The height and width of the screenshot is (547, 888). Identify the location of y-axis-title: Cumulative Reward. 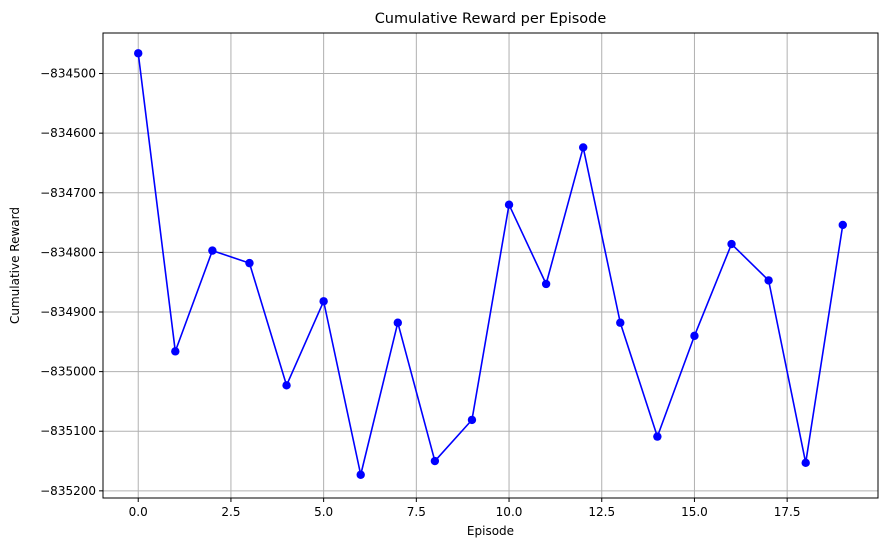
(15, 265).